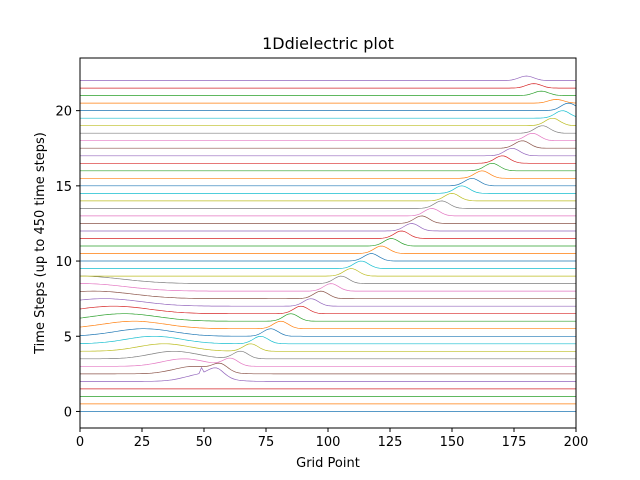 The image size is (640, 480). Describe the element at coordinates (63, 262) in the screenshot. I see `y-tick-label: 10` at that location.